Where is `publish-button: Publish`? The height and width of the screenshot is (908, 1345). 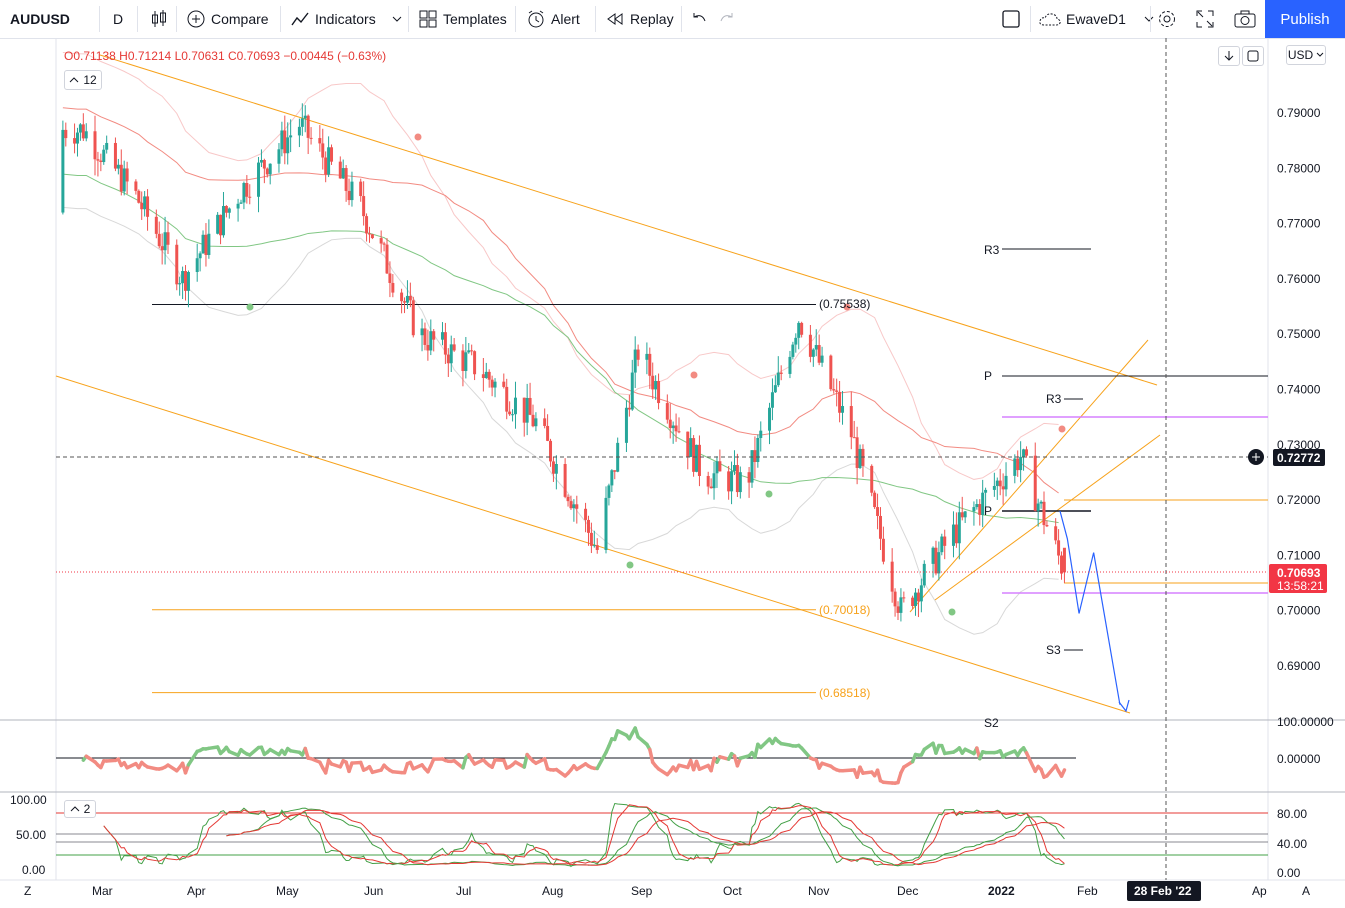 publish-button: Publish is located at coordinates (1305, 19).